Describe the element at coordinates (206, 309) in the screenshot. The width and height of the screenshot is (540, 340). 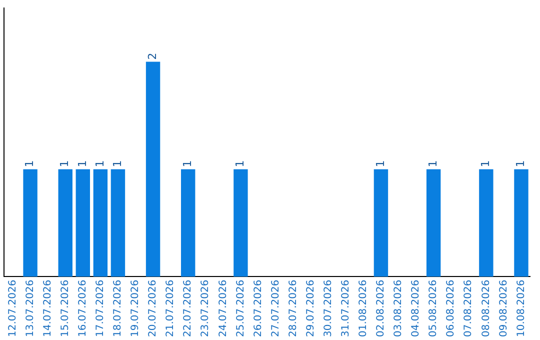
I see `x-tick-label: 23.07.2026` at that location.